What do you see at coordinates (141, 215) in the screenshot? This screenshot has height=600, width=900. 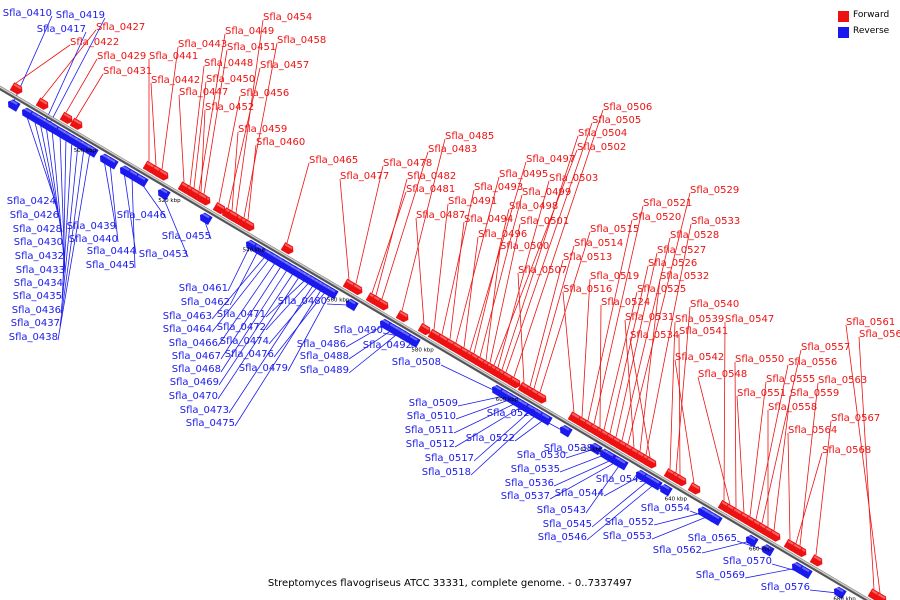 I see `gene-label-sfla-0446: Sfla_0446` at bounding box center [141, 215].